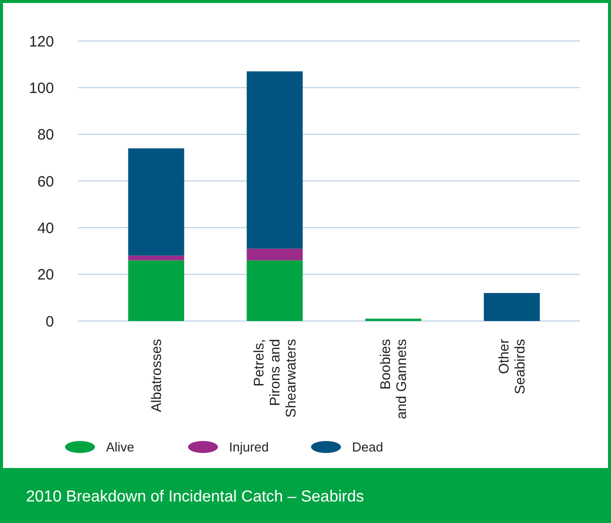  What do you see at coordinates (50, 321) in the screenshot?
I see `y-tick-label: 0` at bounding box center [50, 321].